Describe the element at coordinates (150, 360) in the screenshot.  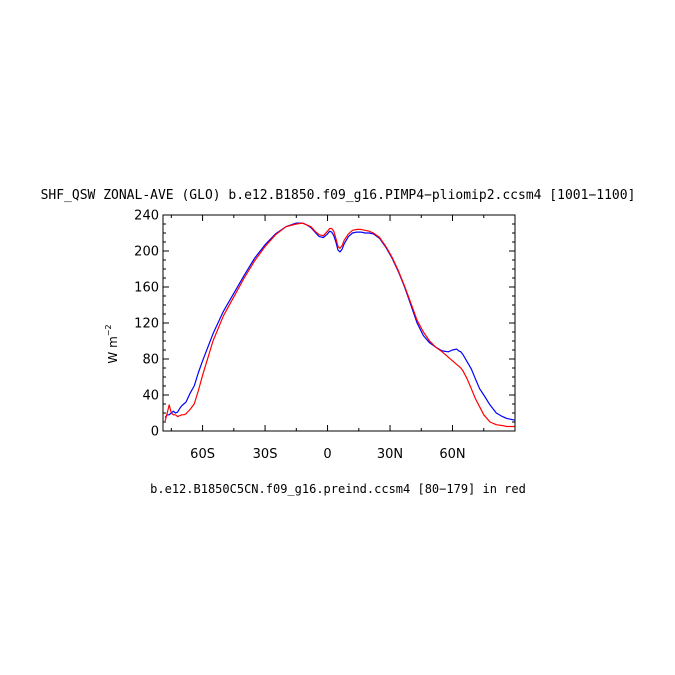
I see `y-tick-label-2: 80` at that location.